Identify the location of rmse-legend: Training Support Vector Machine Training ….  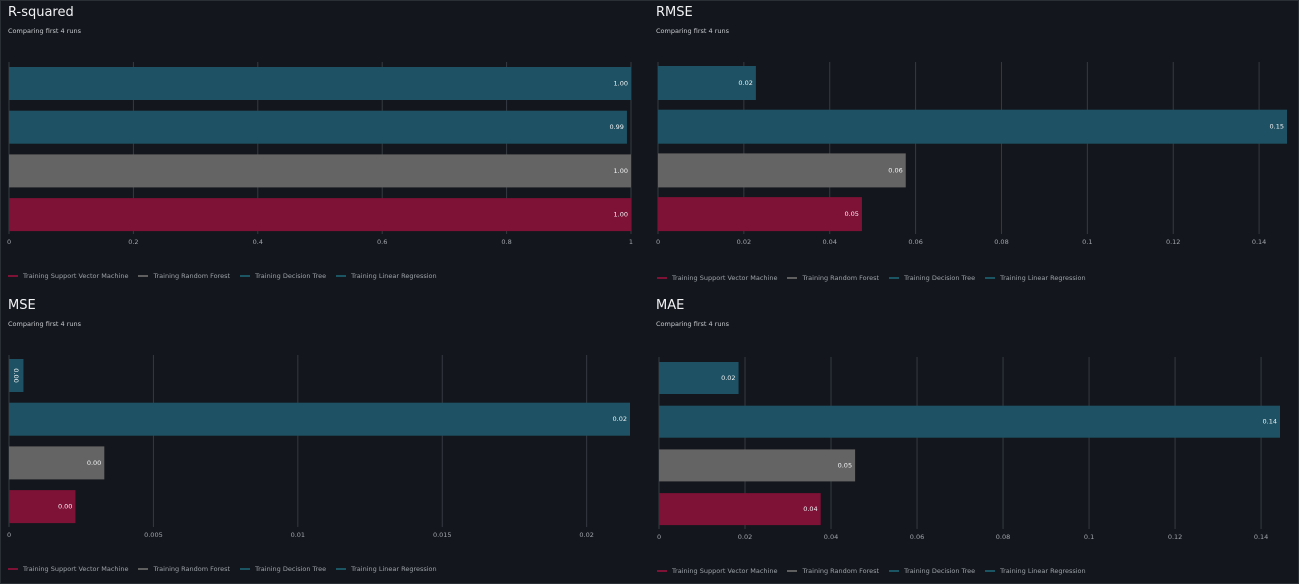
(871, 278).